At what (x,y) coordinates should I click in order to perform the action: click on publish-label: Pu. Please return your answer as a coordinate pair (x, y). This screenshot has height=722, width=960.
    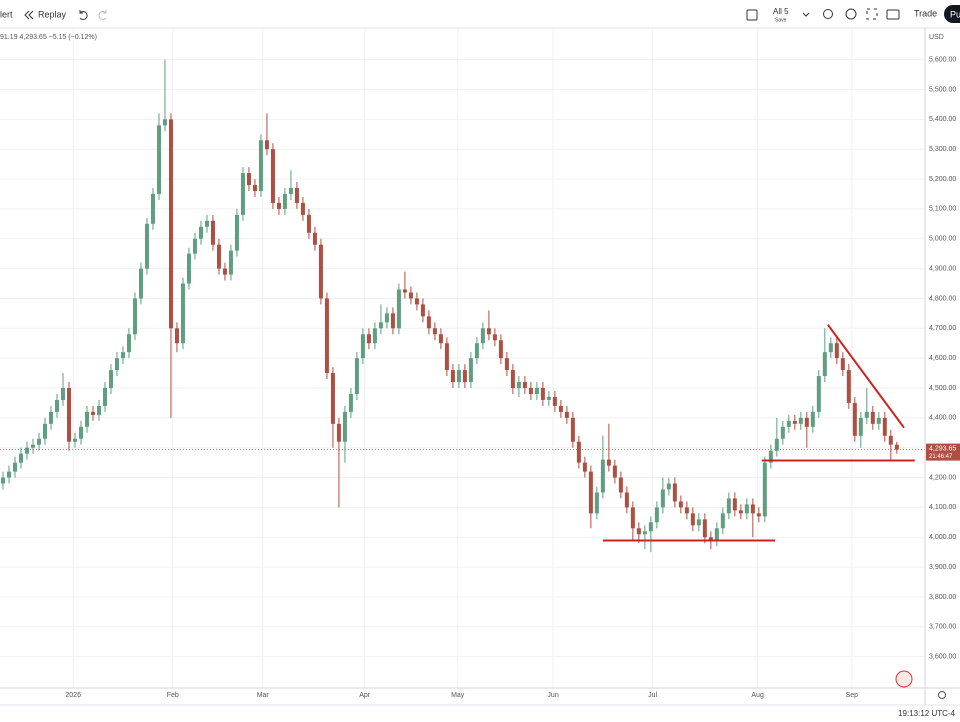
    Looking at the image, I should click on (955, 14).